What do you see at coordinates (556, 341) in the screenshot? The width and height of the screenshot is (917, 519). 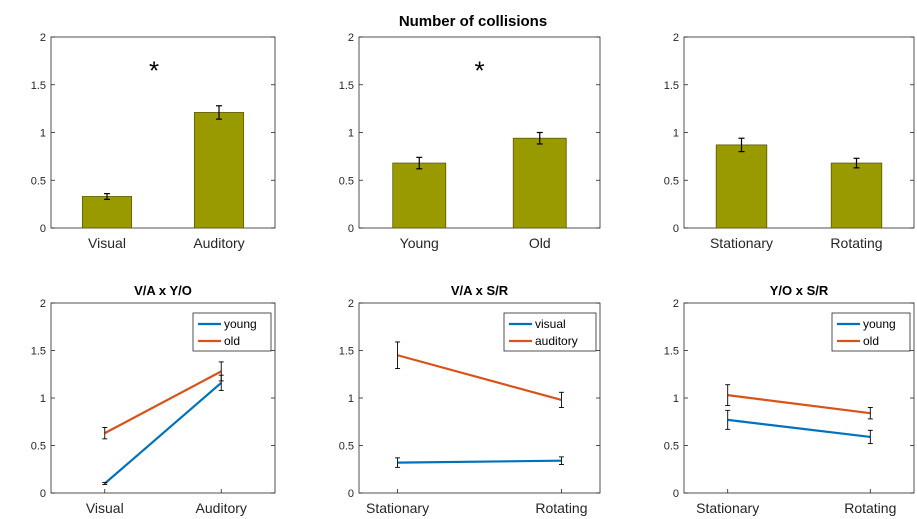 I see `legend-label: auditory` at bounding box center [556, 341].